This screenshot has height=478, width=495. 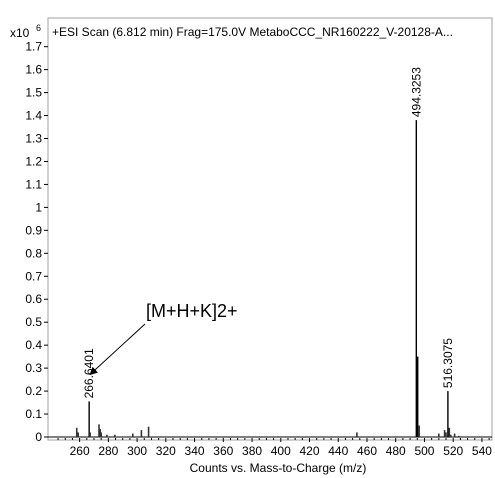 I want to click on peak-label: 516.3075, so click(x=448, y=363).